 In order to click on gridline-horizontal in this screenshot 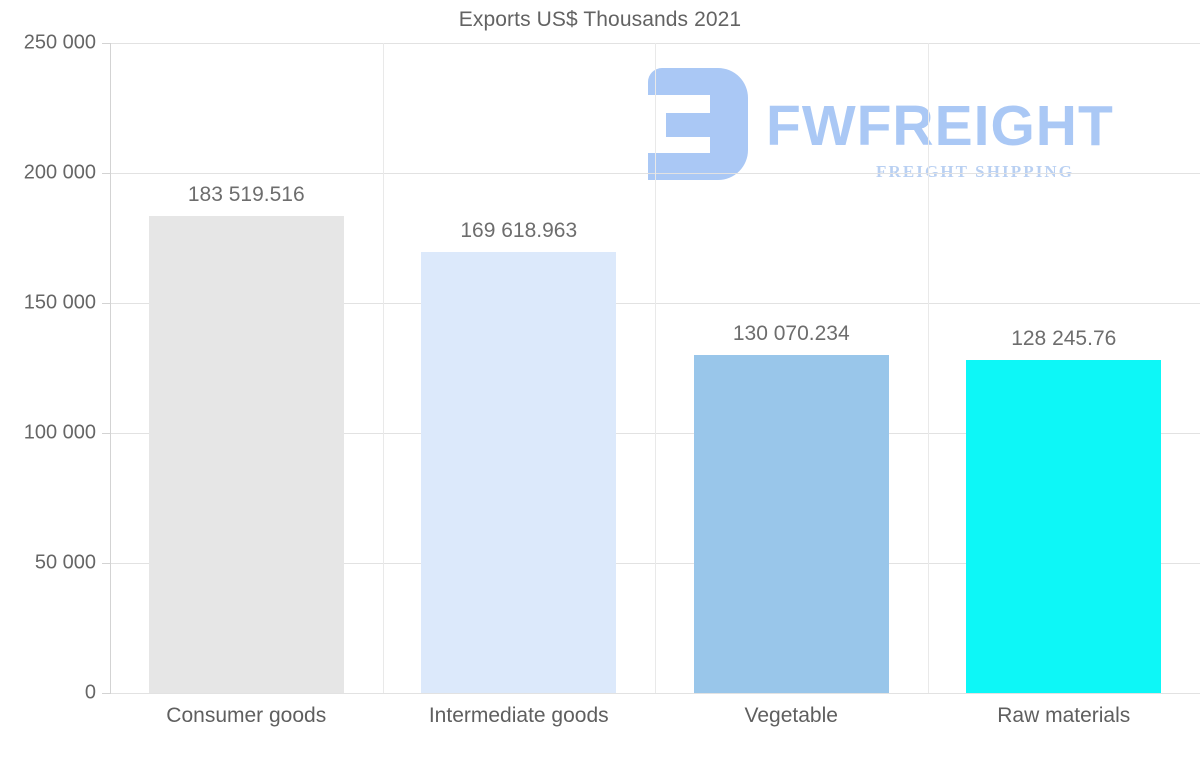, I will do `click(655, 693)`.